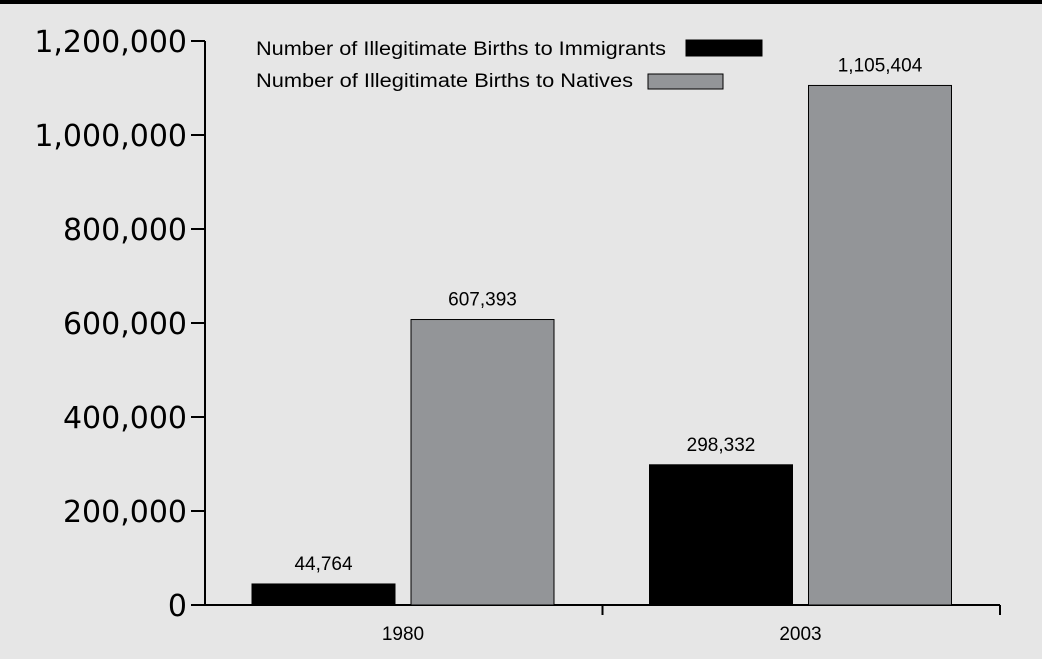 The image size is (1042, 659). What do you see at coordinates (721, 535) in the screenshot?
I see `bar-immigrants-2003` at bounding box center [721, 535].